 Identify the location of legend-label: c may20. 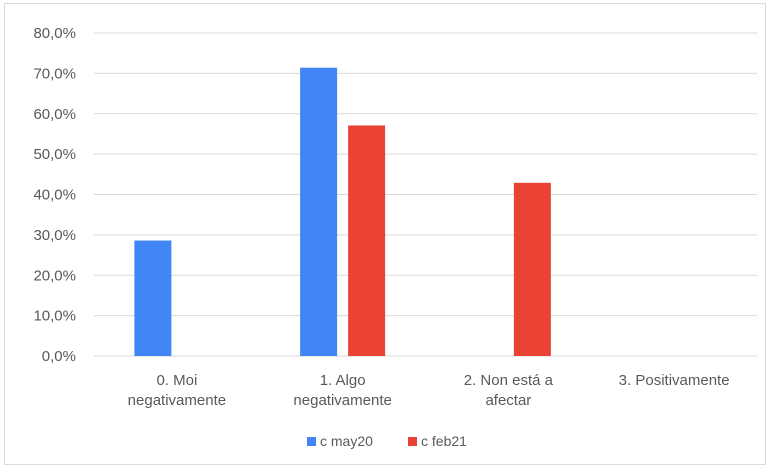
(346, 441).